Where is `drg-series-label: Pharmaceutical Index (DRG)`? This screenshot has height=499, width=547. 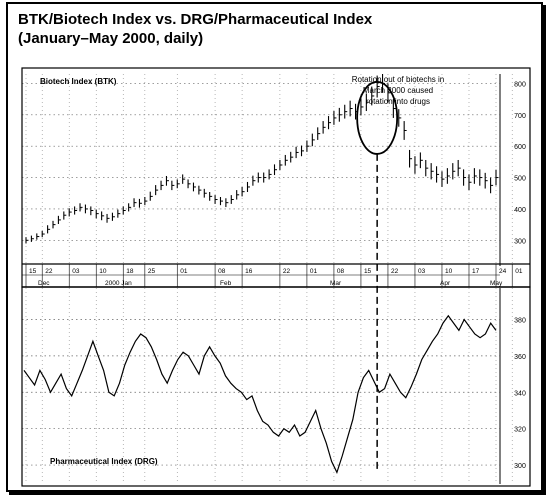
drg-series-label: Pharmaceutical Index (DRG) is located at coordinates (104, 461).